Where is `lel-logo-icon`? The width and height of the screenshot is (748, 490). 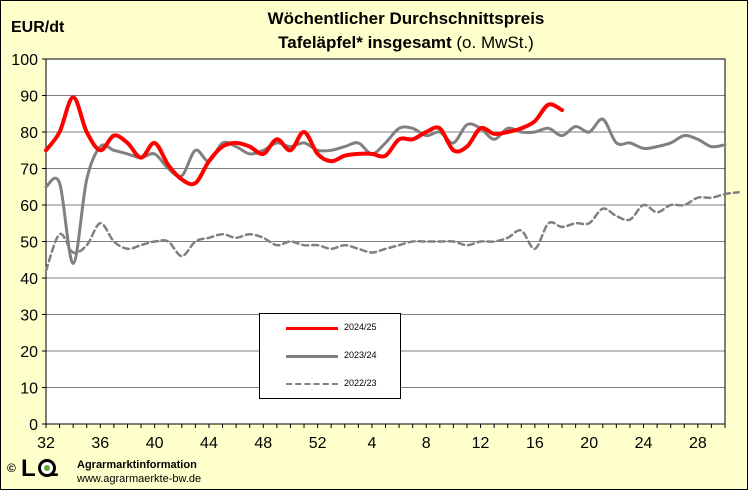 lel-logo-icon is located at coordinates (47, 468).